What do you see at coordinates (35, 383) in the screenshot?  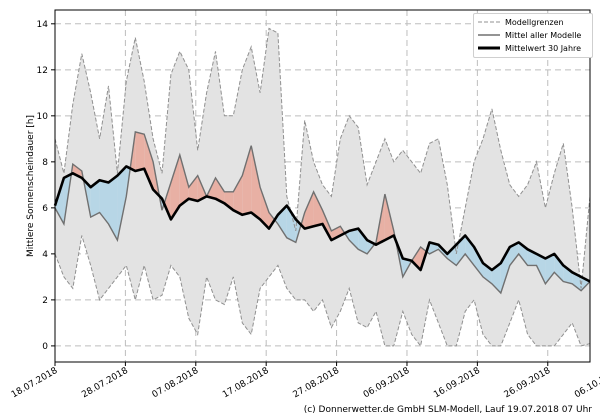 I see `x-tick-label-18.07.2018: 18.07.2018` at bounding box center [35, 383].